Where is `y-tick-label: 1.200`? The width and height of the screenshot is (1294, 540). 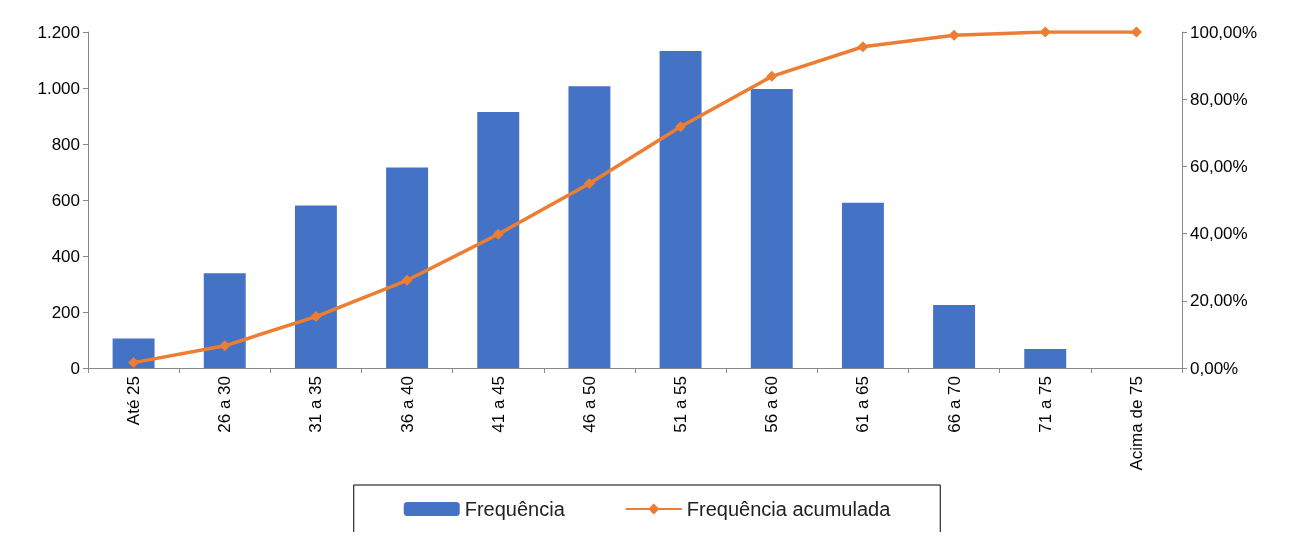
y-tick-label: 1.200 is located at coordinates (58, 32).